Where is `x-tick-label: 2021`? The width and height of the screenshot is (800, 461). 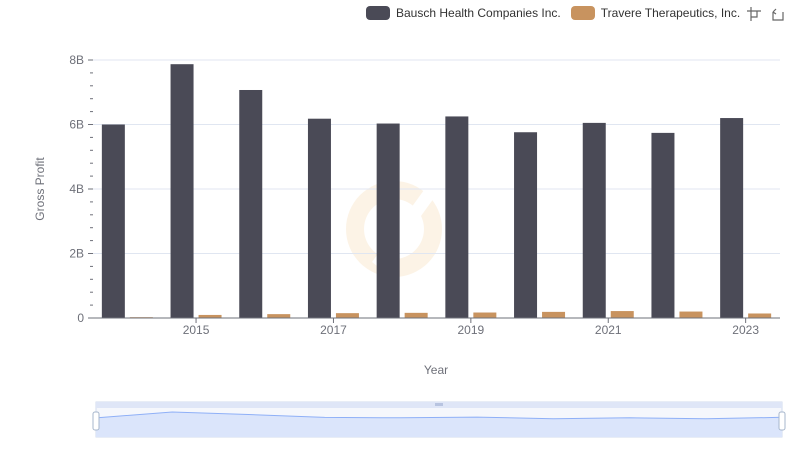 x-tick-label: 2021 is located at coordinates (608, 330).